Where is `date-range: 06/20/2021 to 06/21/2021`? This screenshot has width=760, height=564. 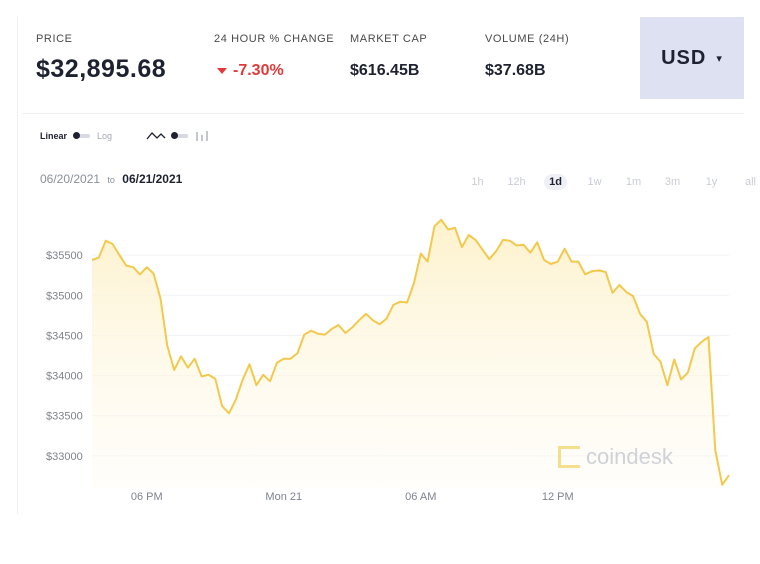 date-range: 06/20/2021 to 06/21/2021 is located at coordinates (111, 179).